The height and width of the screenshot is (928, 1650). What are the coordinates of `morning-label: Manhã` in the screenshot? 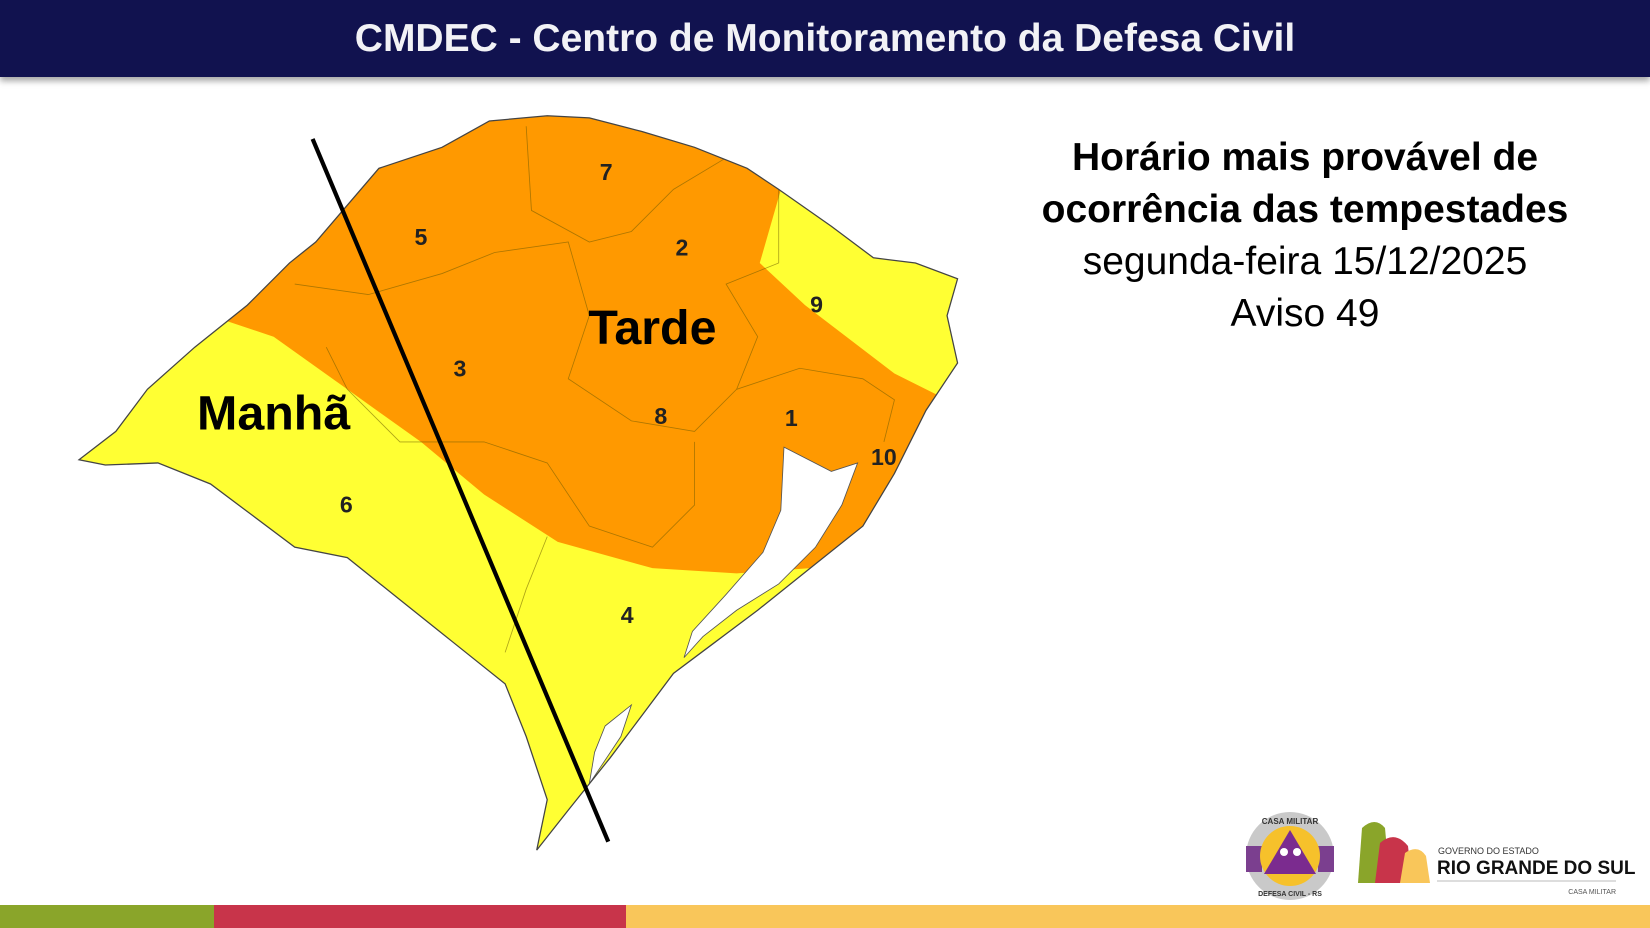 It's located at (274, 413).